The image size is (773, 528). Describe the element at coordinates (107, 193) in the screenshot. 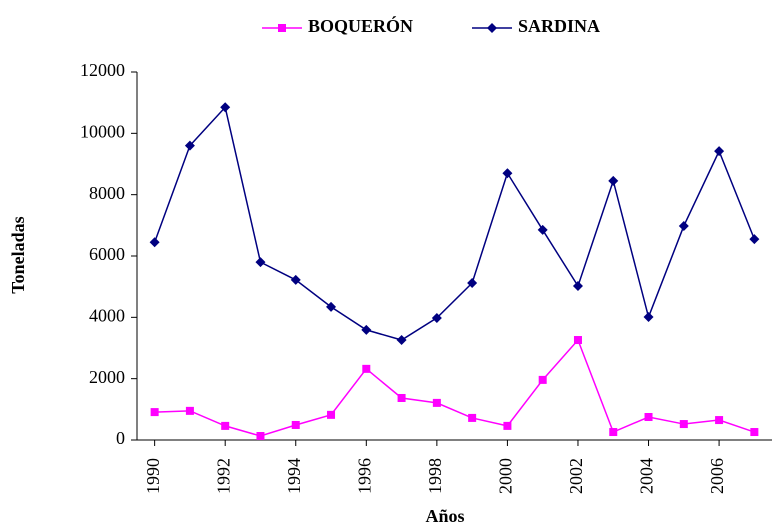

I see `y-tick-label: 8000` at that location.